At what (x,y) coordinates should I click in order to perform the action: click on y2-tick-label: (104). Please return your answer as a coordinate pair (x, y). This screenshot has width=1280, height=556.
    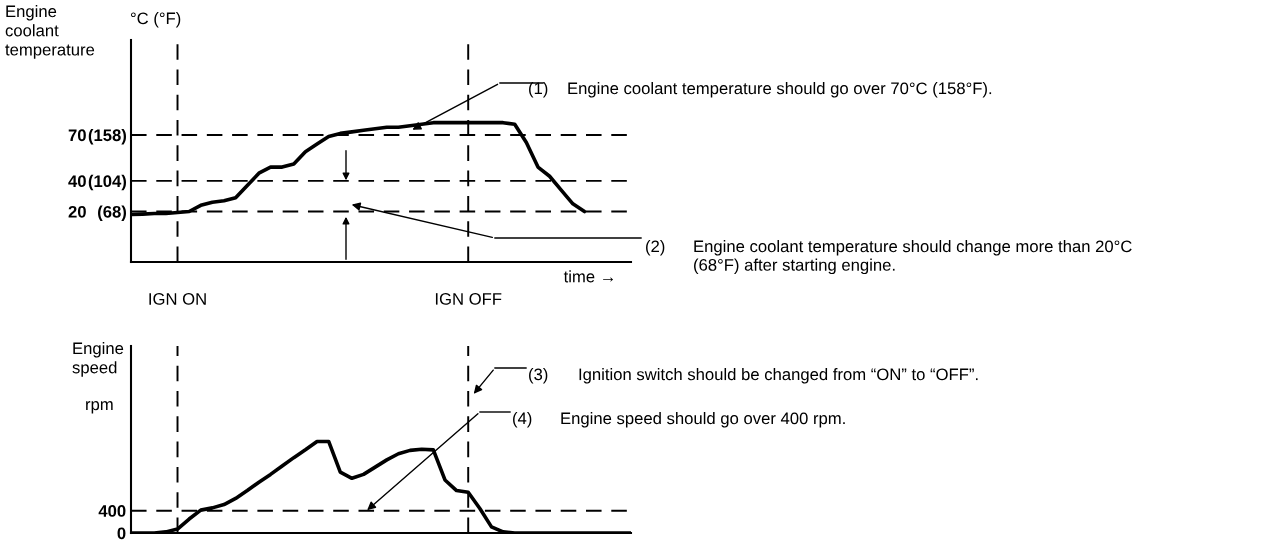
    Looking at the image, I should click on (107, 182).